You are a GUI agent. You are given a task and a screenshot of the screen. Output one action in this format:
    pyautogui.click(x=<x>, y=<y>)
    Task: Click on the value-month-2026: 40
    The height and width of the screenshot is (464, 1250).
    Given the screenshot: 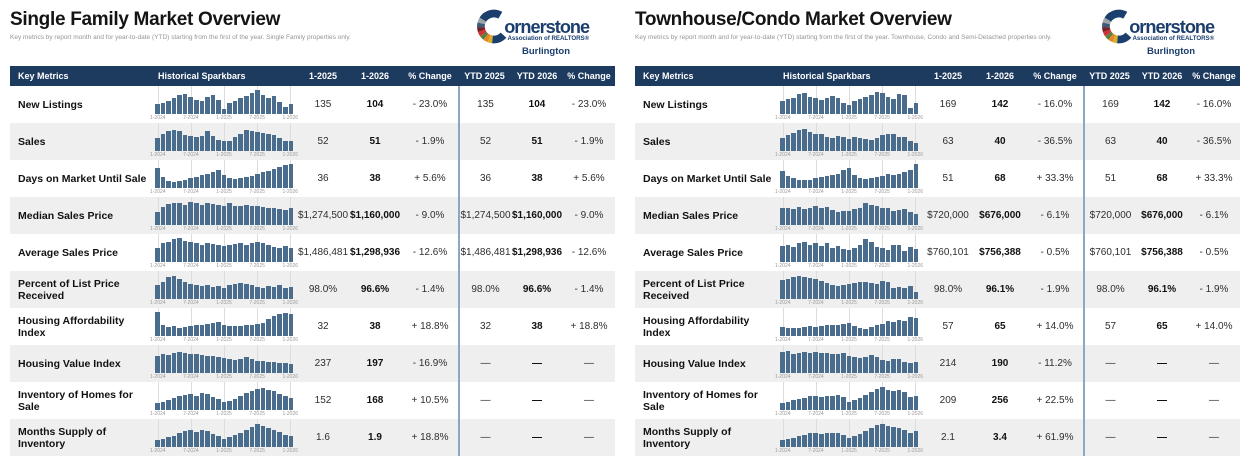 What is the action you would take?
    pyautogui.click(x=1000, y=141)
    